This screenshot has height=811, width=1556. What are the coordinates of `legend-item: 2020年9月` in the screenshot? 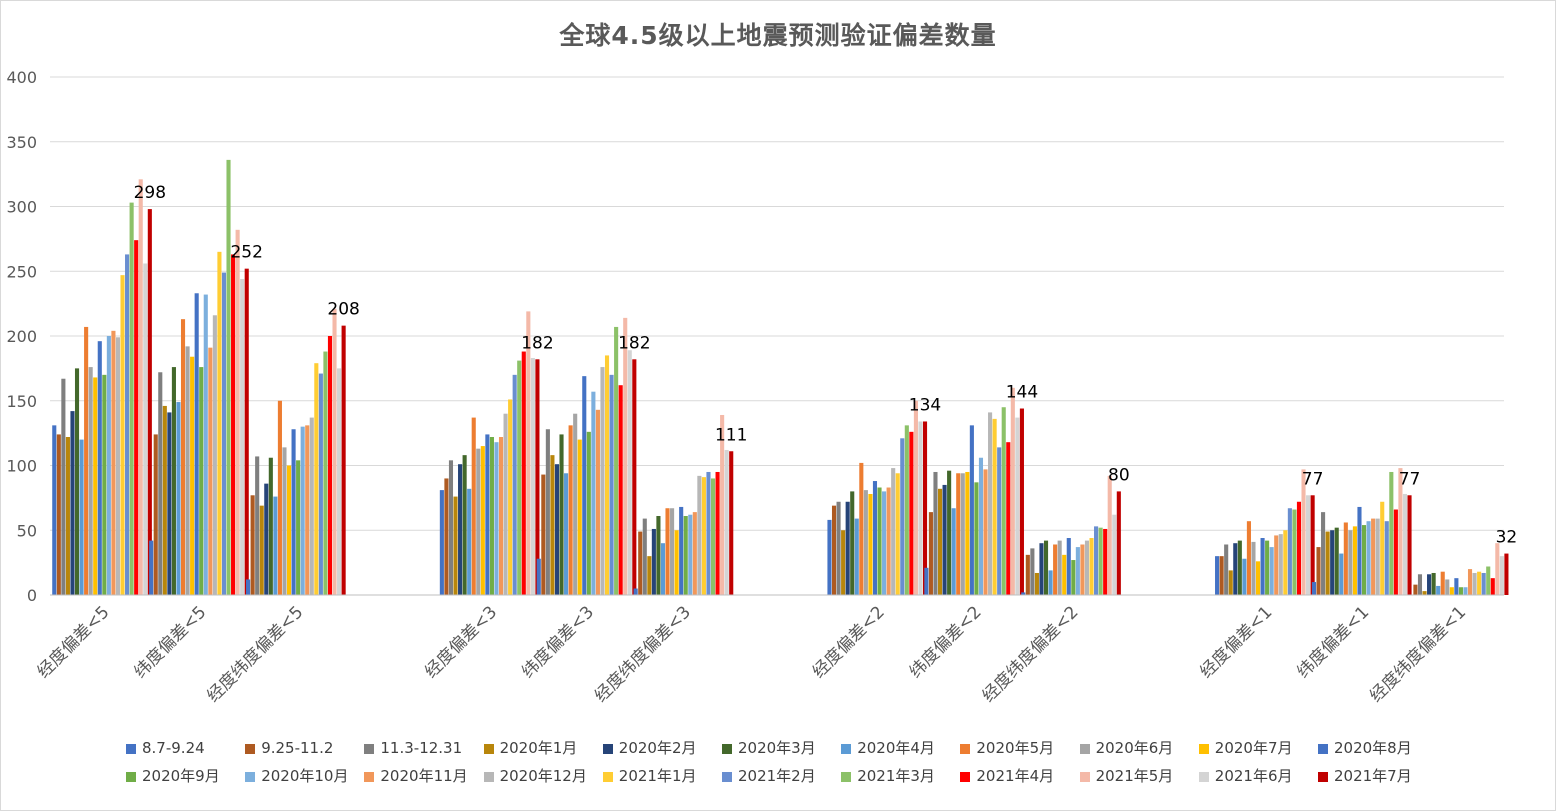 It's located at (173, 776).